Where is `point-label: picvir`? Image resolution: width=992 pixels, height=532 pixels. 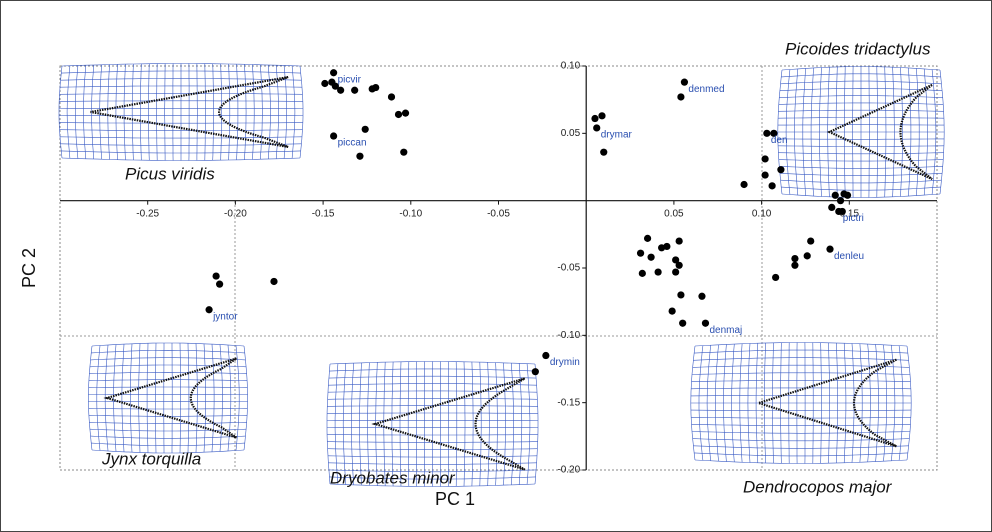 point-label: picvir is located at coordinates (350, 79).